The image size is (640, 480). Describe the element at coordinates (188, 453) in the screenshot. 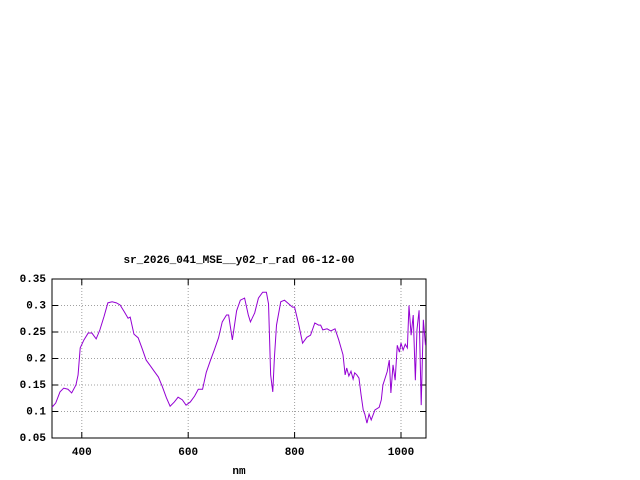

I see `x-tick-label: 600` at that location.